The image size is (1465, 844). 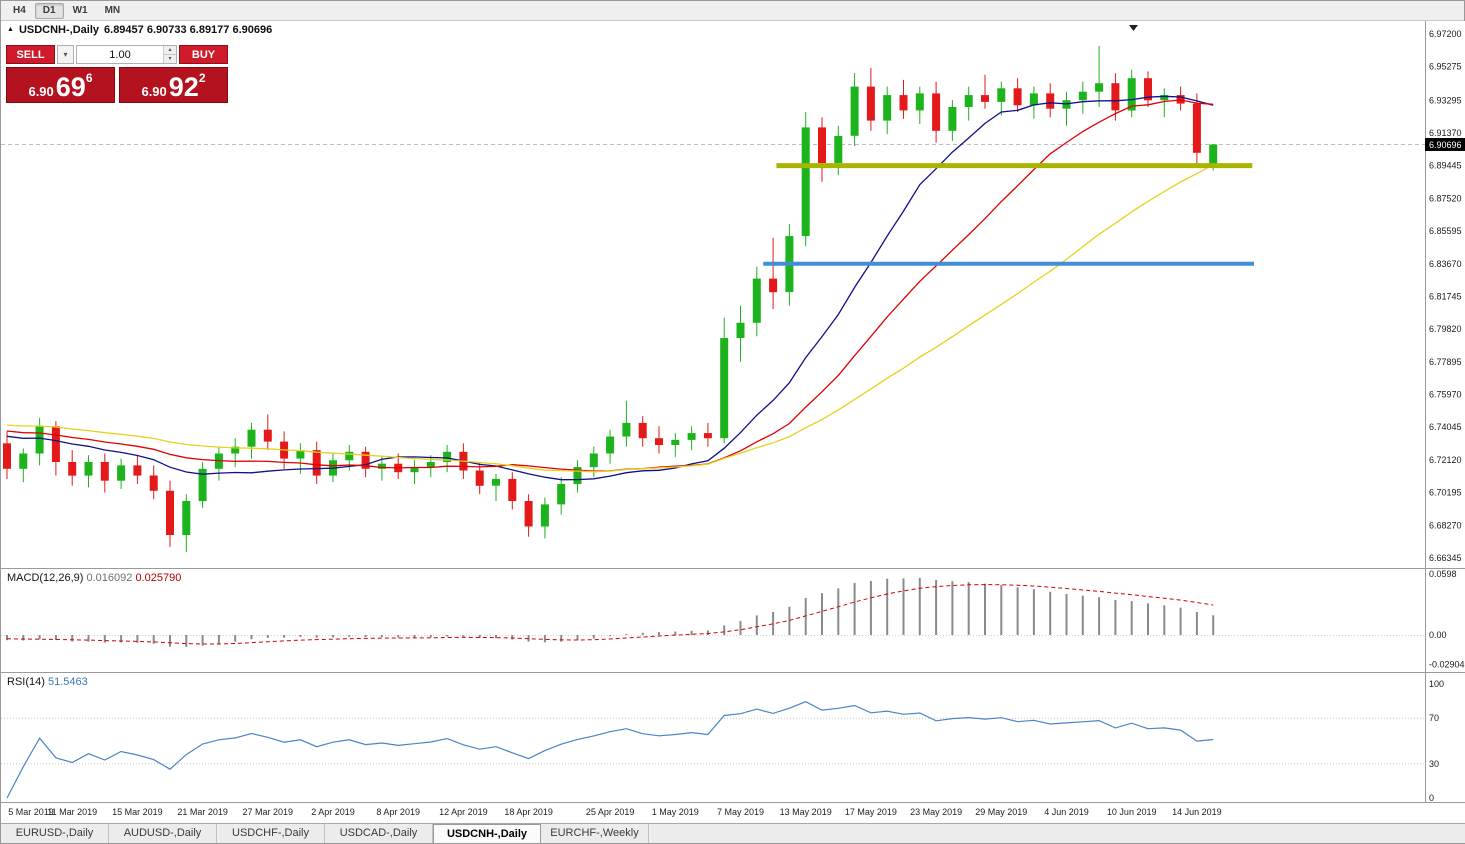 I want to click on buy-price-tile: 6.90 92 2, so click(x=173, y=85).